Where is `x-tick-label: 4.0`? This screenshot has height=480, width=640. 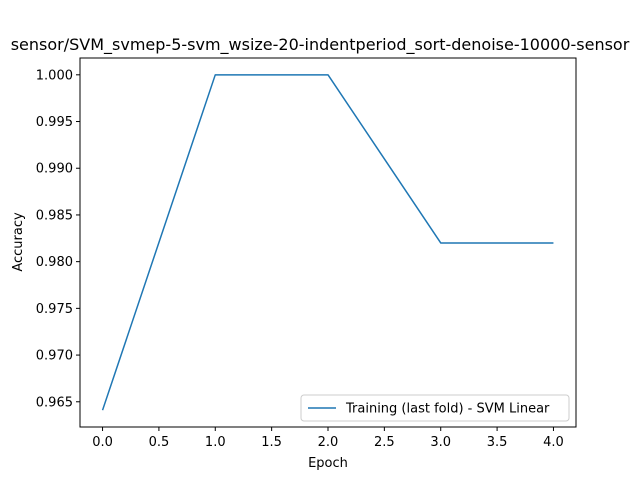
x-tick-label: 4.0 is located at coordinates (553, 442).